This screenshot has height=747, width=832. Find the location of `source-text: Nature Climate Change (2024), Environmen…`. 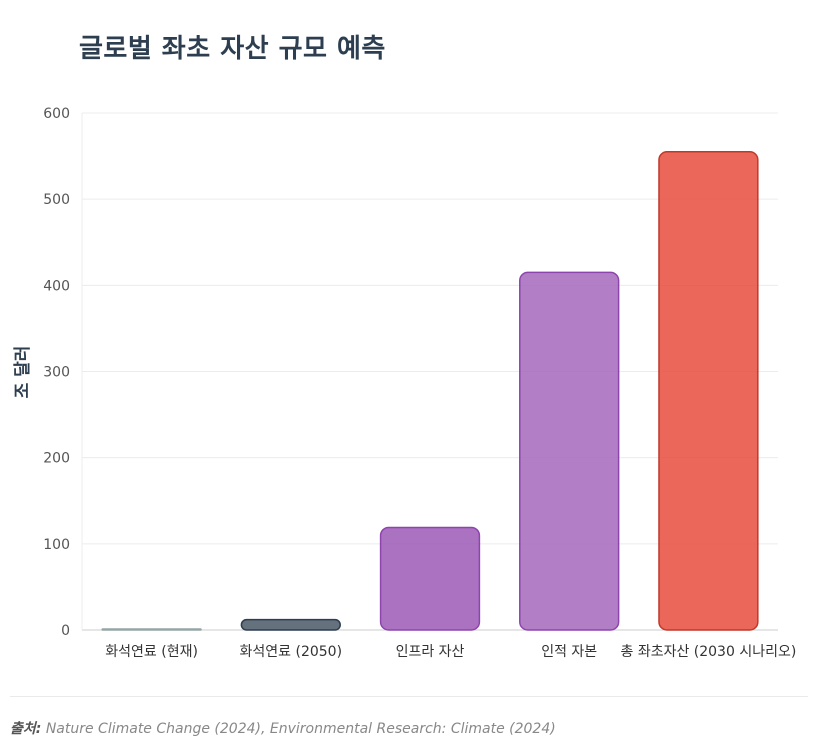

source-text: Nature Climate Change (2024), Environmen… is located at coordinates (300, 729).